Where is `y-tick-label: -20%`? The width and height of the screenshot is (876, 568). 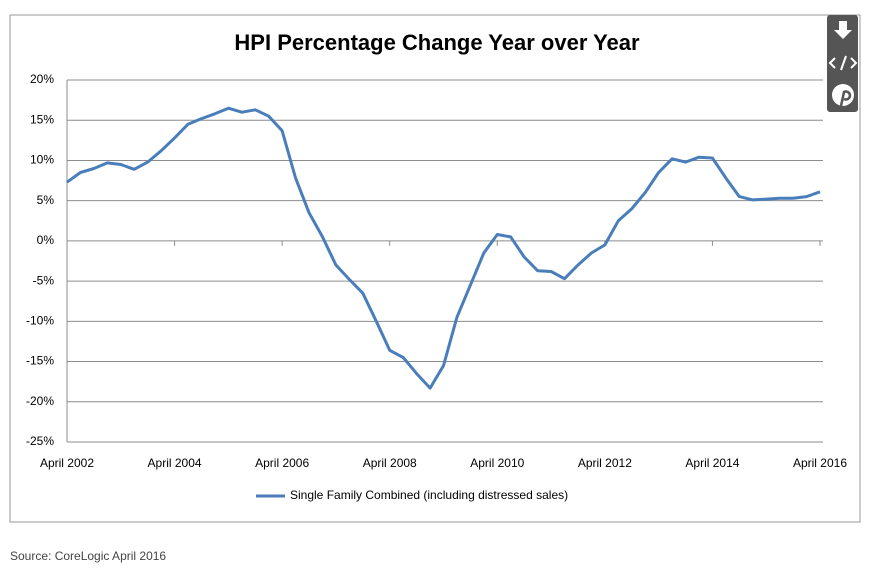
y-tick-label: -20% is located at coordinates (40, 401).